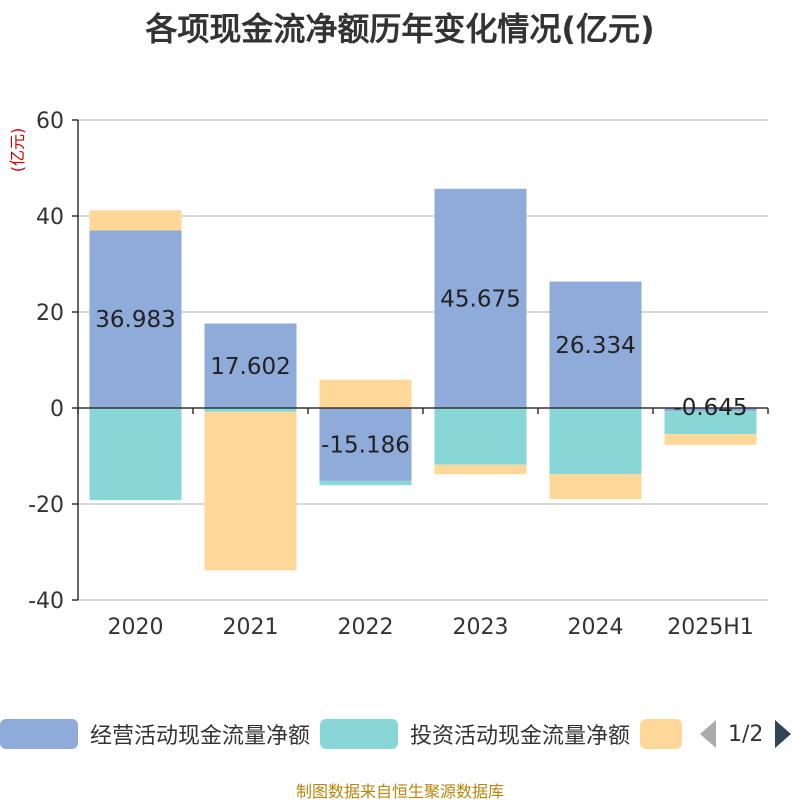 The image size is (800, 802). I want to click on chart-title: 各项现金流净额历年变化情况(亿元), so click(400, 29).